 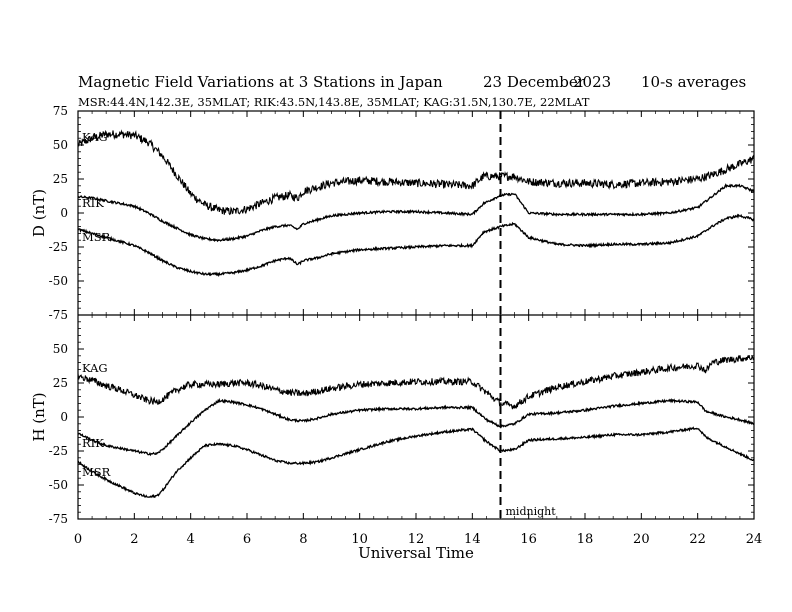 I want to click on x-tick-label: 14, so click(x=472, y=539).